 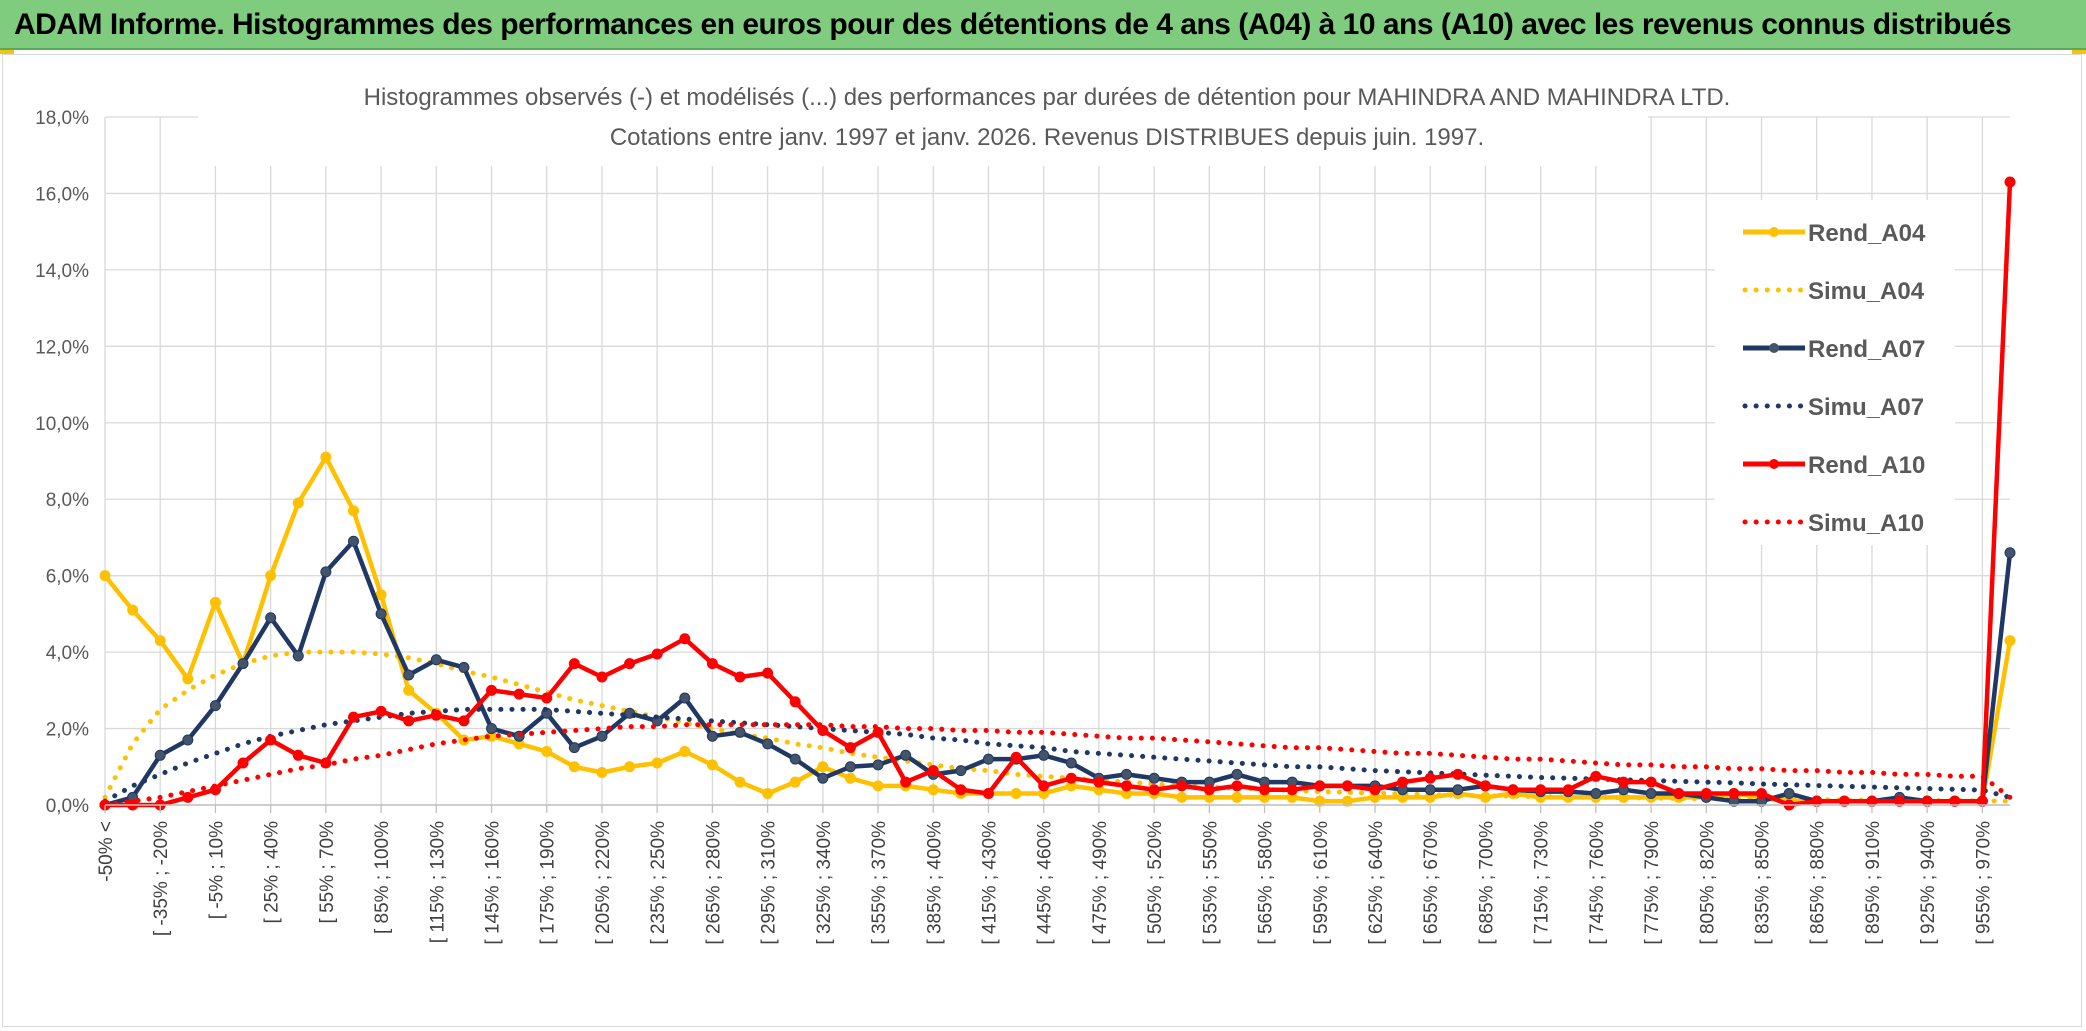 I want to click on x-tick-label: [ 745% ; 760%, so click(x=1597, y=883).